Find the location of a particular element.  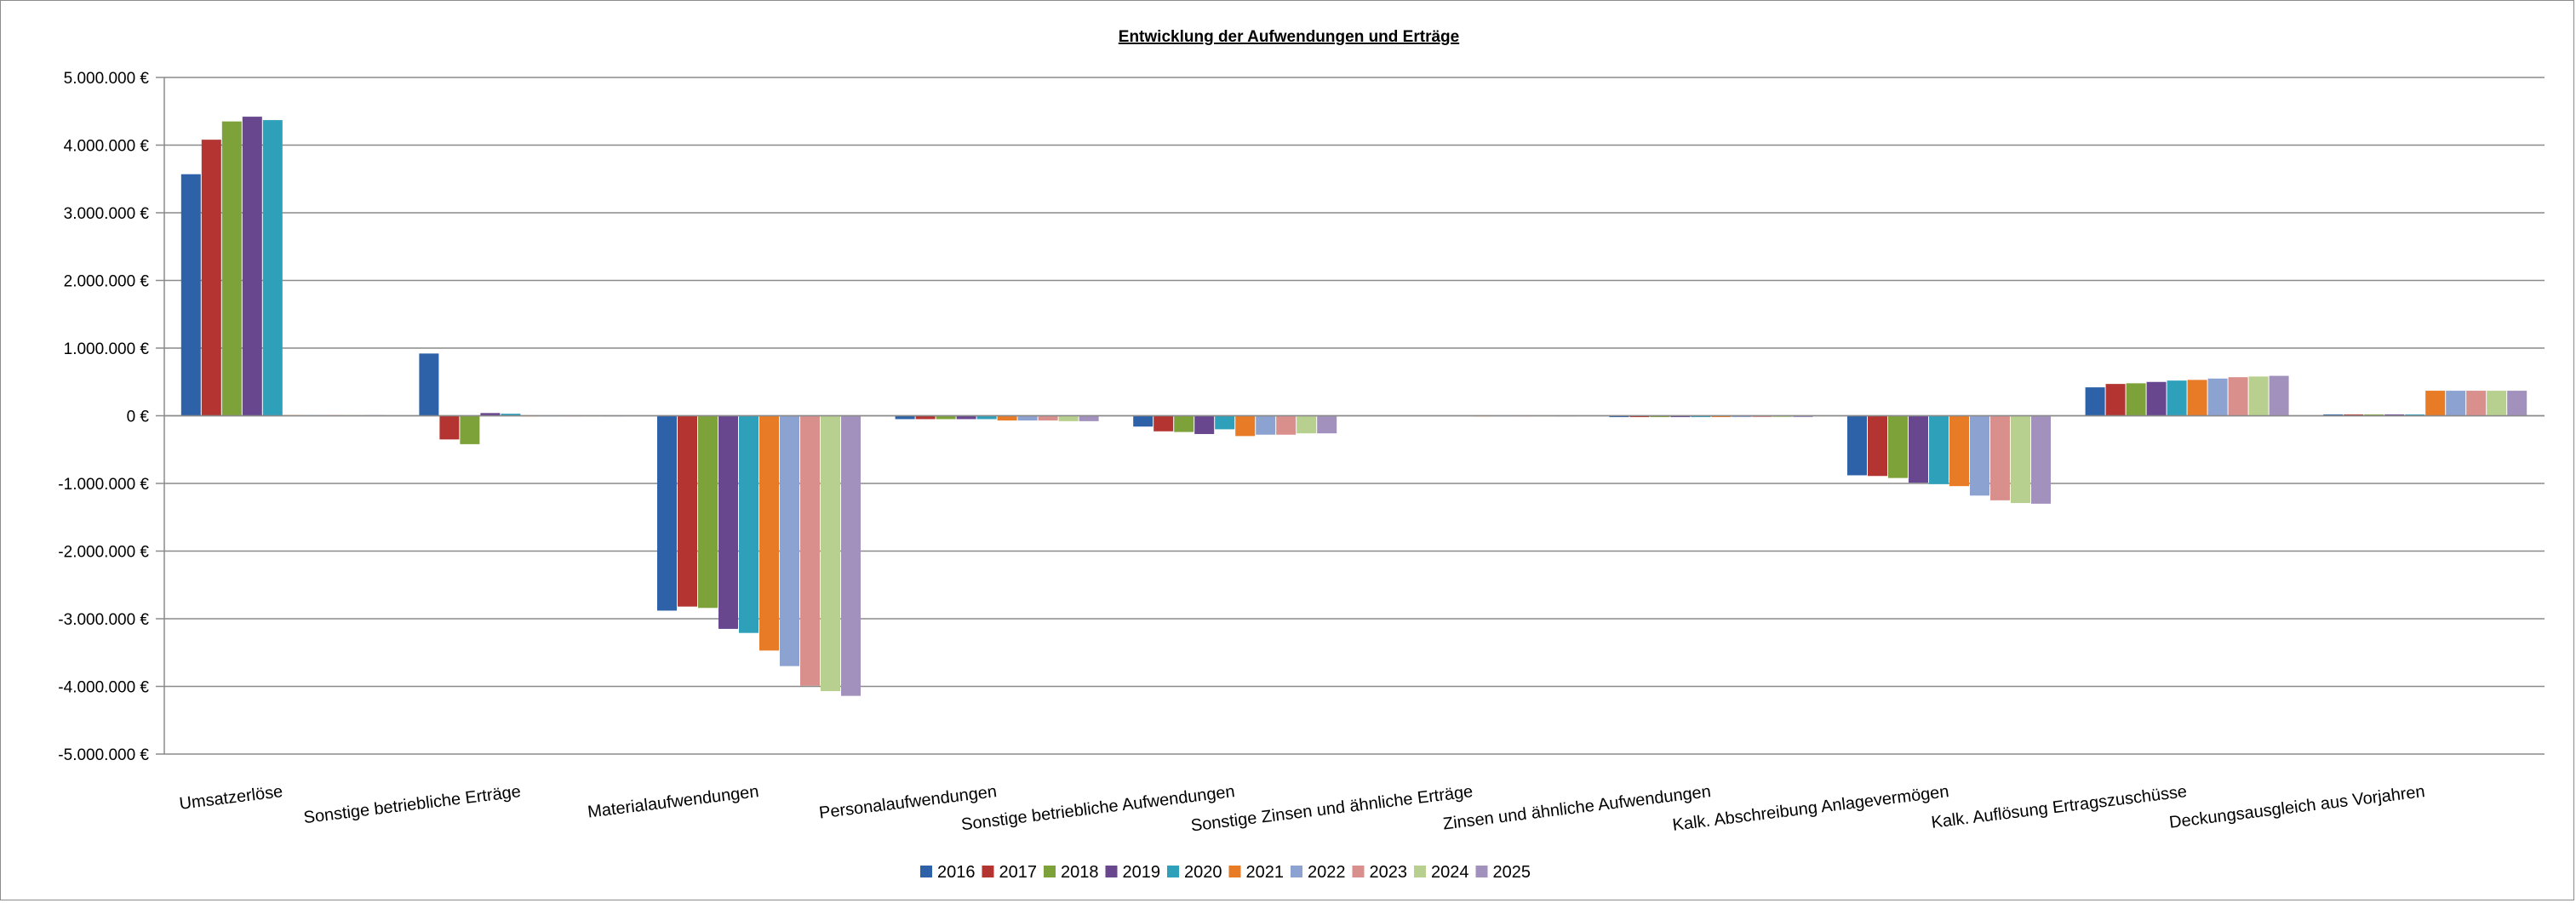

category-label: Kalk. Auflösung Ertragszuschüsse is located at coordinates (2059, 807).